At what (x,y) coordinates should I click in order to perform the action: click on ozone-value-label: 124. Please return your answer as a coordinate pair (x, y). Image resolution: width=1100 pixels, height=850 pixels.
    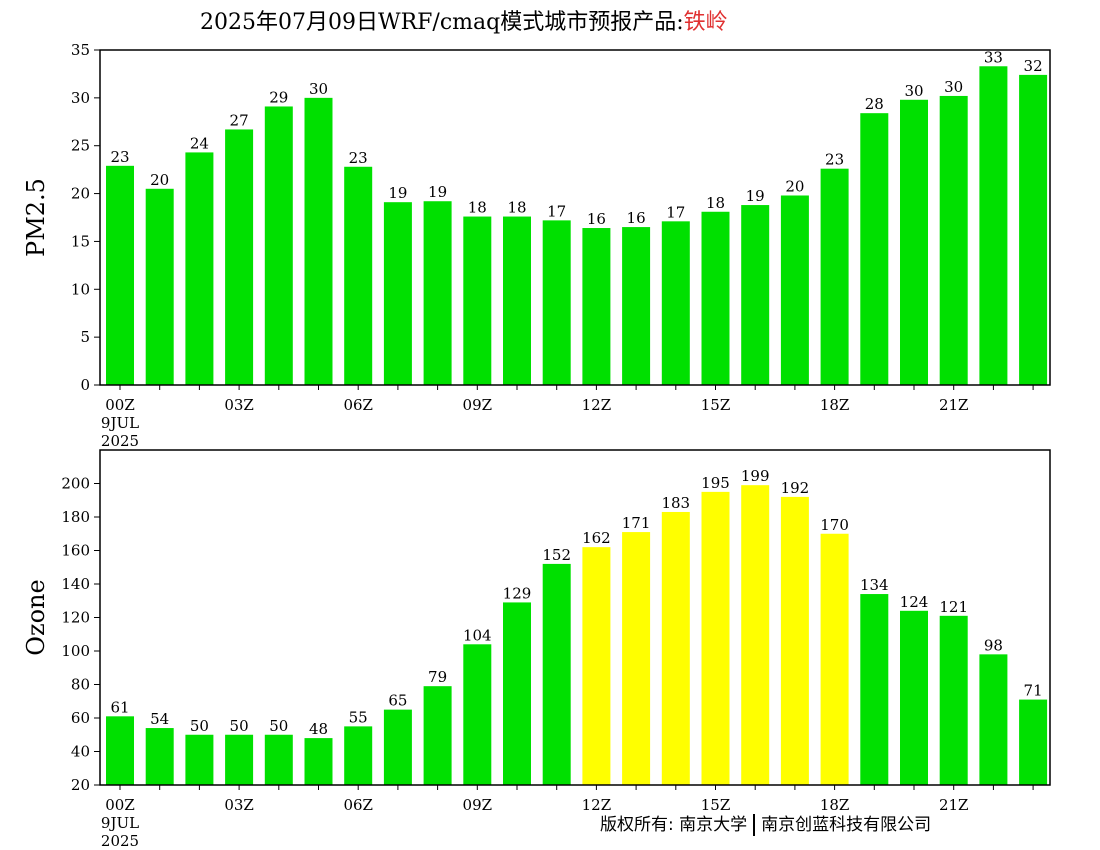
    Looking at the image, I should click on (914, 602).